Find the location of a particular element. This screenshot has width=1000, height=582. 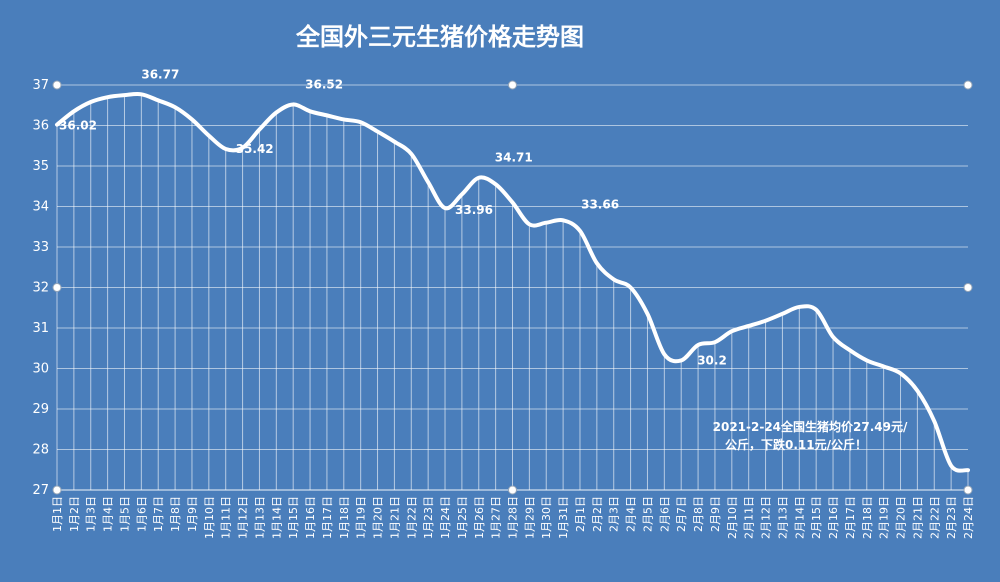

x-tick-label: 2月16日 is located at coordinates (833, 517).